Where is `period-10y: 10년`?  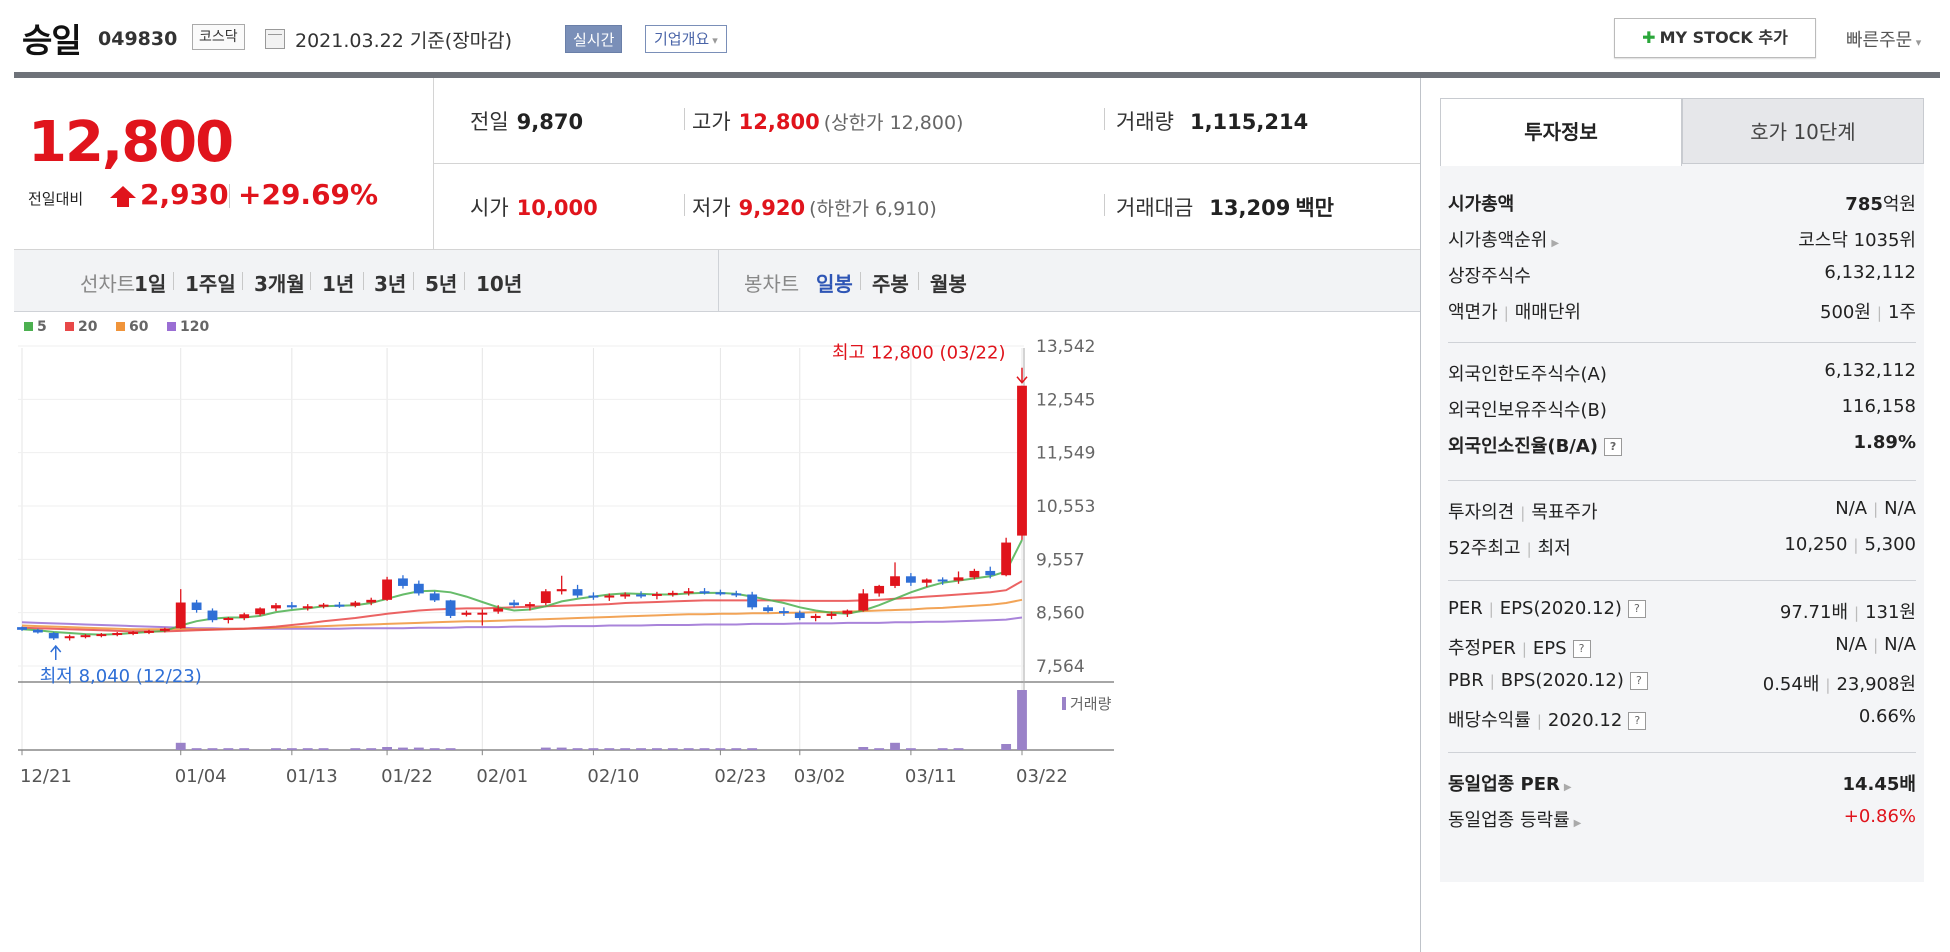
period-10y: 10년 is located at coordinates (499, 284).